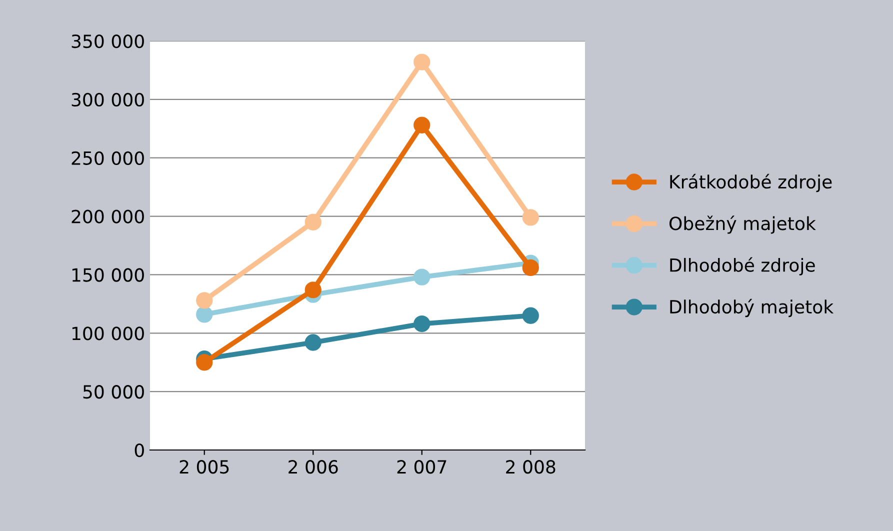 This screenshot has height=531, width=893. What do you see at coordinates (108, 333) in the screenshot?
I see `y-tick-label: 100 000` at bounding box center [108, 333].